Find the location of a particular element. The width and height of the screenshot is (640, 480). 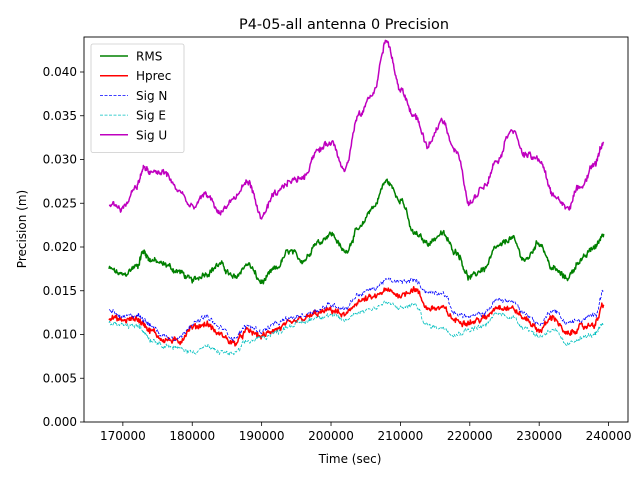

legend-box is located at coordinates (137, 98).